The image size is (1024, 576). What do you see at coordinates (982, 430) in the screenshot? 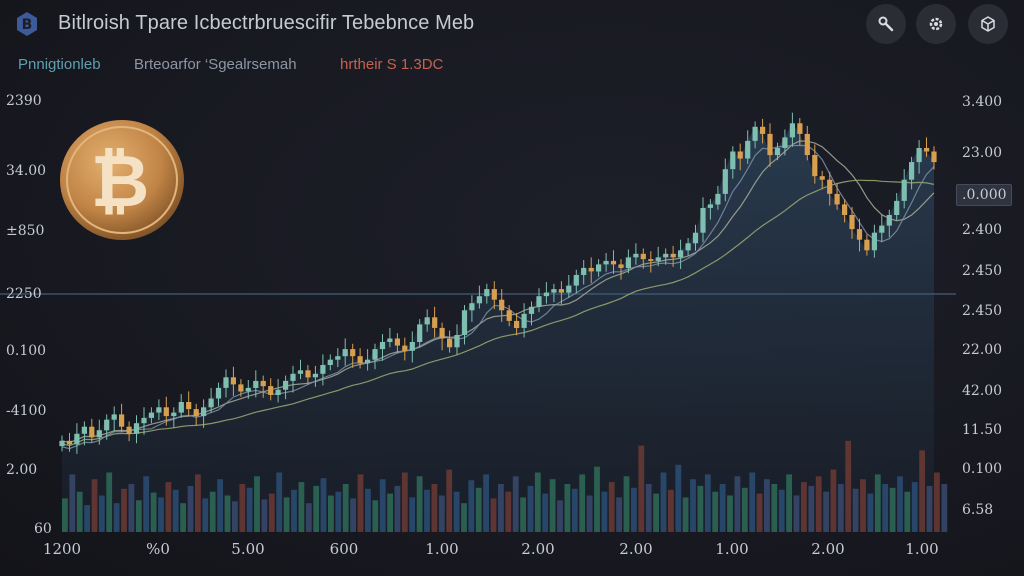
I see `y-right-label: 11.50` at bounding box center [982, 430].